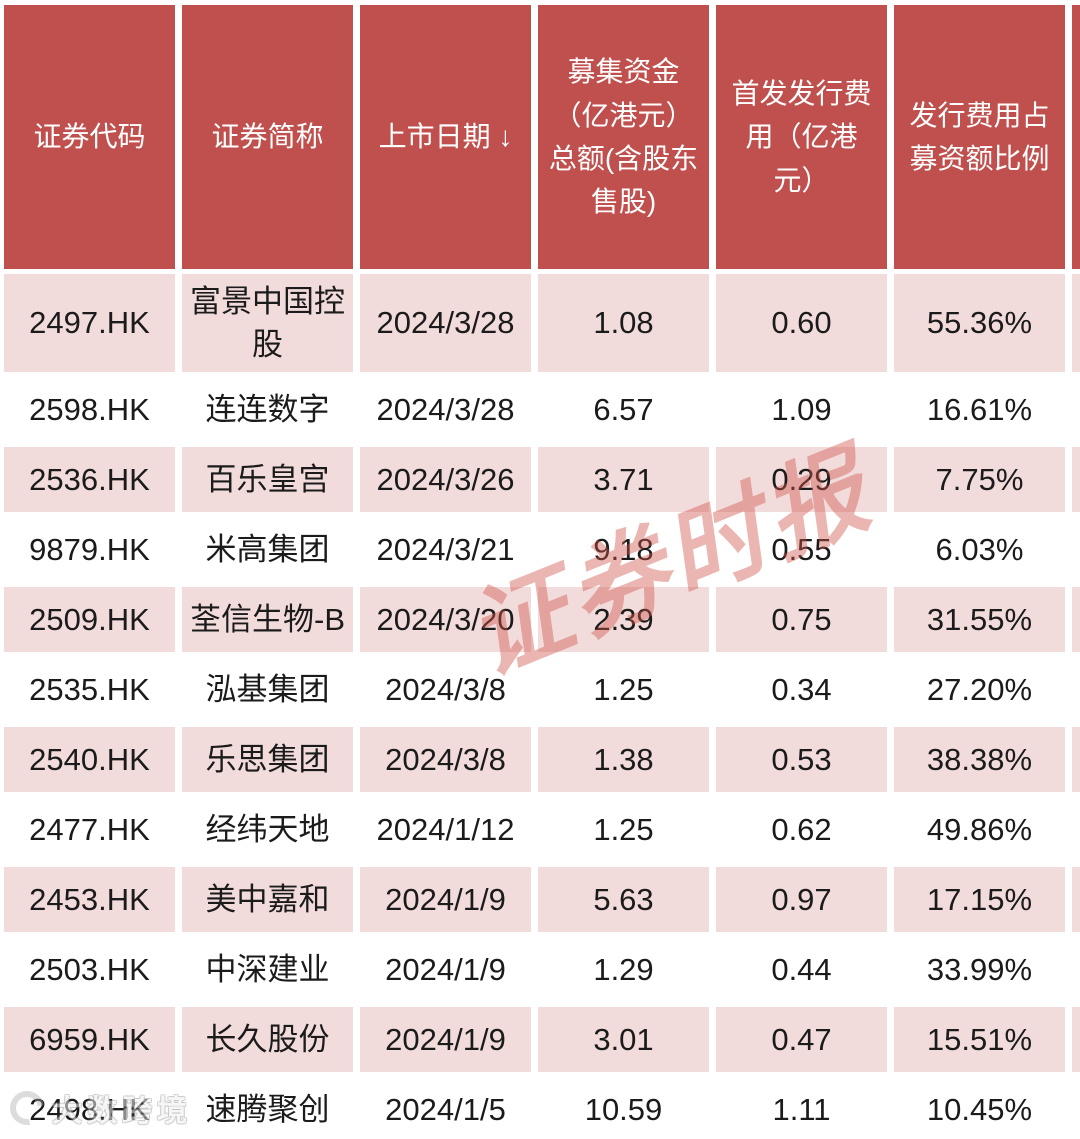 The height and width of the screenshot is (1139, 1080). What do you see at coordinates (979, 1108) in the screenshot?
I see `ratio-cell: 10.45%` at bounding box center [979, 1108].